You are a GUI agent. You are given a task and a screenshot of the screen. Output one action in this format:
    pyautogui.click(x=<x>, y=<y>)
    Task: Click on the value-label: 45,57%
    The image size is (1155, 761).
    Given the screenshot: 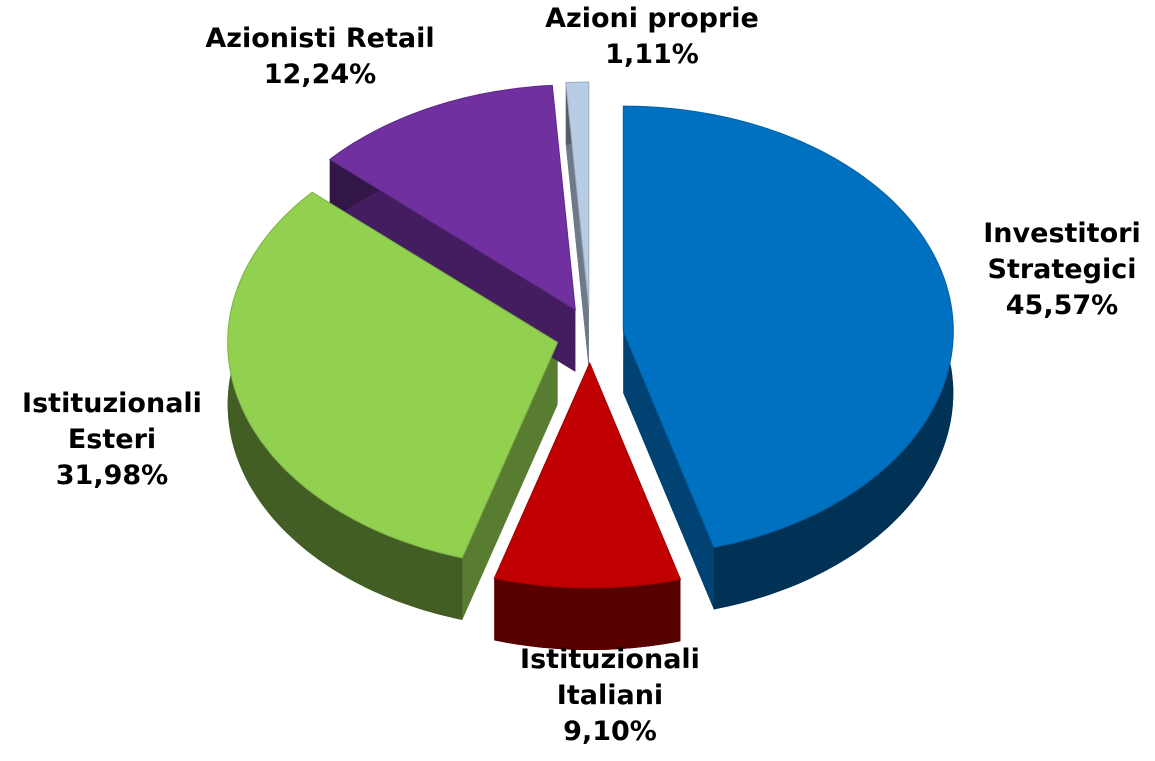 What is the action you would take?
    pyautogui.click(x=1062, y=305)
    